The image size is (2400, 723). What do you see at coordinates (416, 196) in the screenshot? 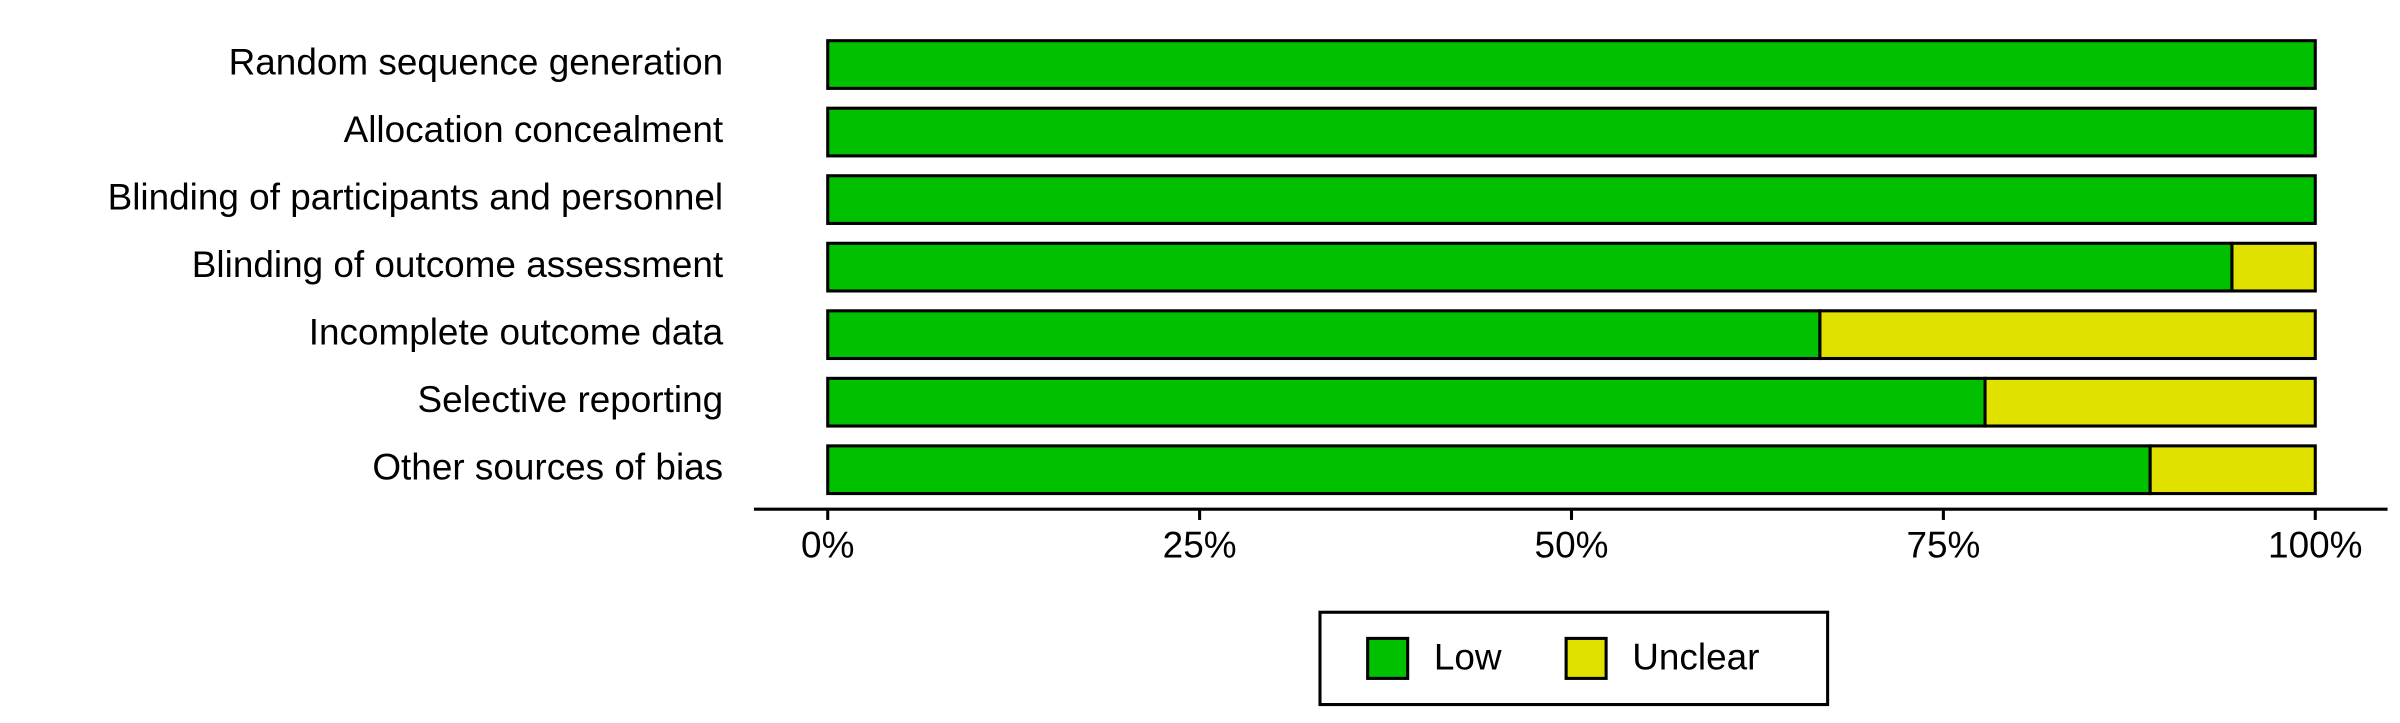
I see `y-tick-label: Blinding of participants and personnel` at bounding box center [416, 196].